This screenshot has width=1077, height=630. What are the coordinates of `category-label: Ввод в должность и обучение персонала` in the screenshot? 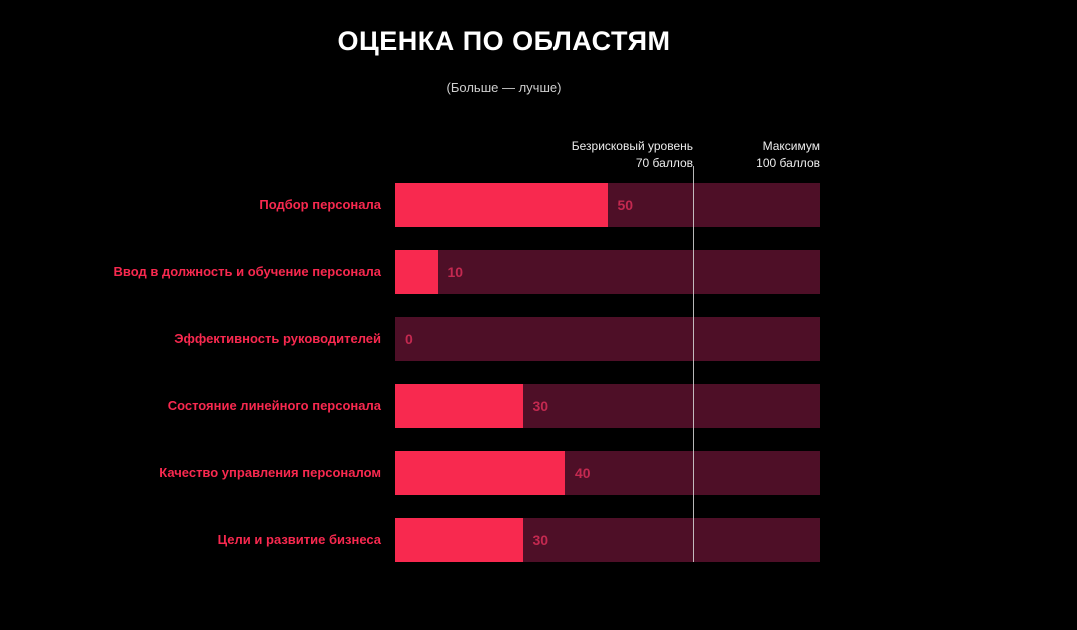 It's located at (247, 271).